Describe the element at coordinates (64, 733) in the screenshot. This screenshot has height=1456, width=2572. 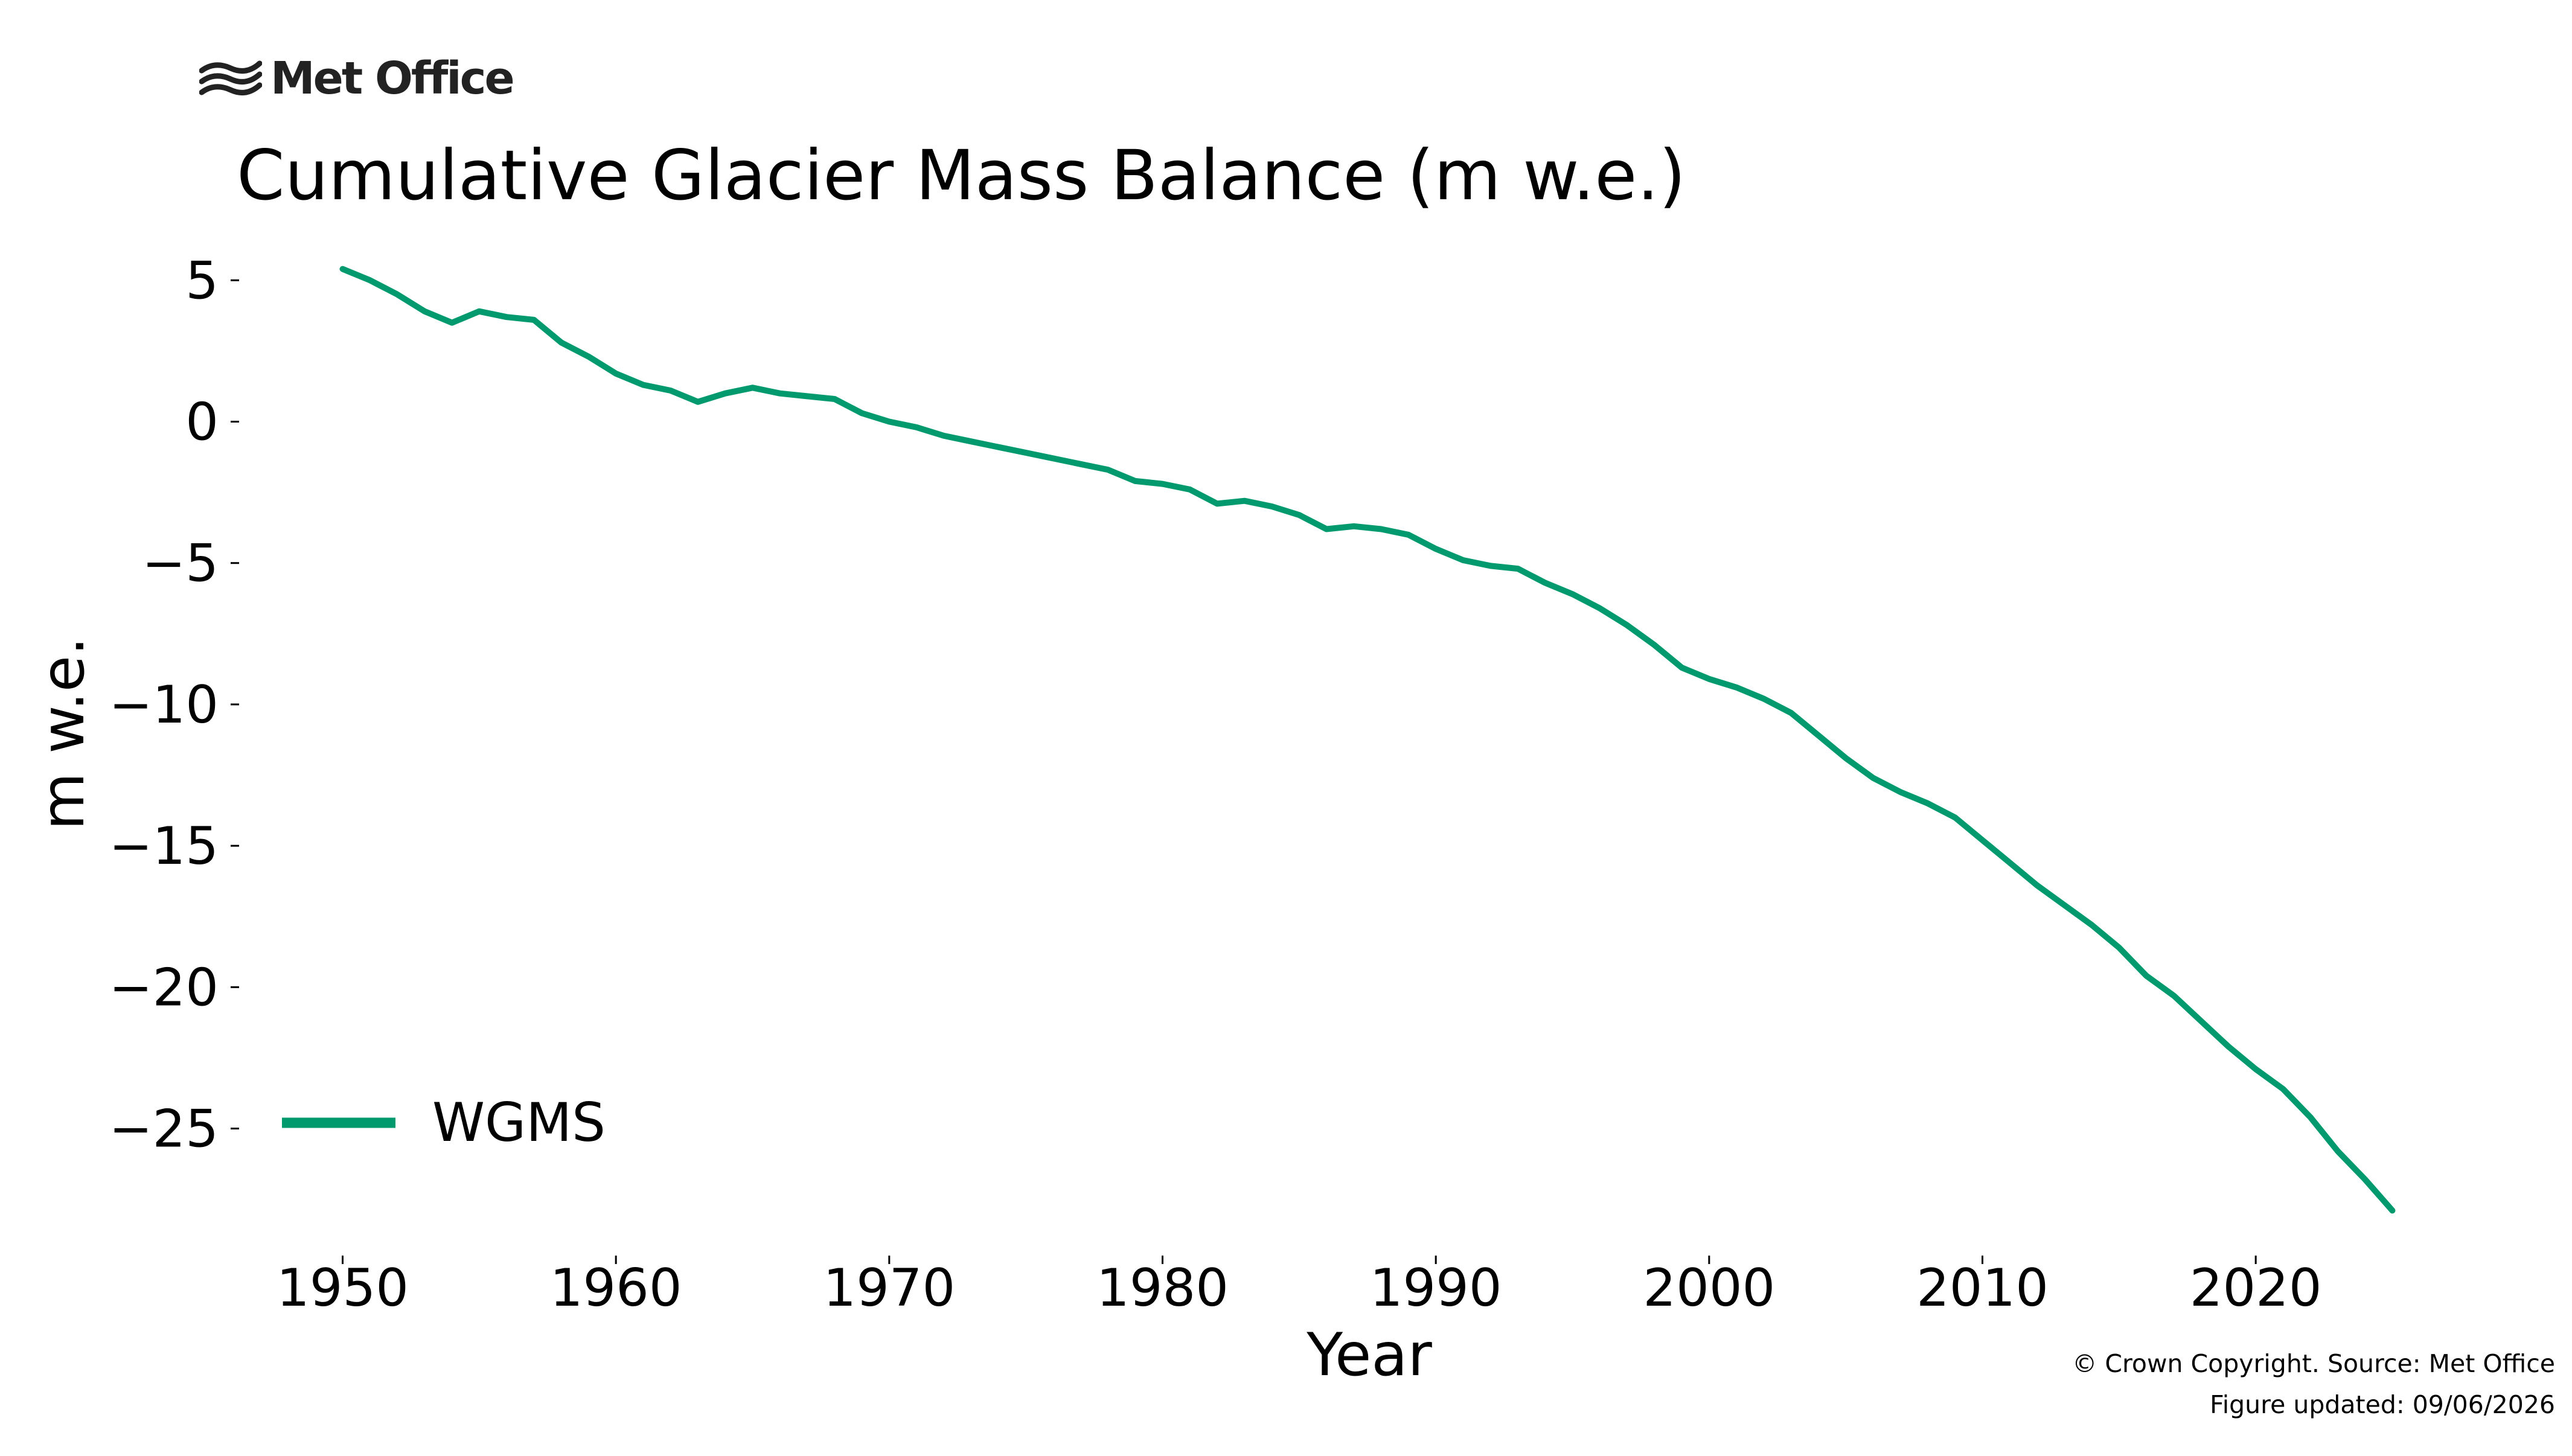
I see `y-axis-label: m w.e.` at that location.